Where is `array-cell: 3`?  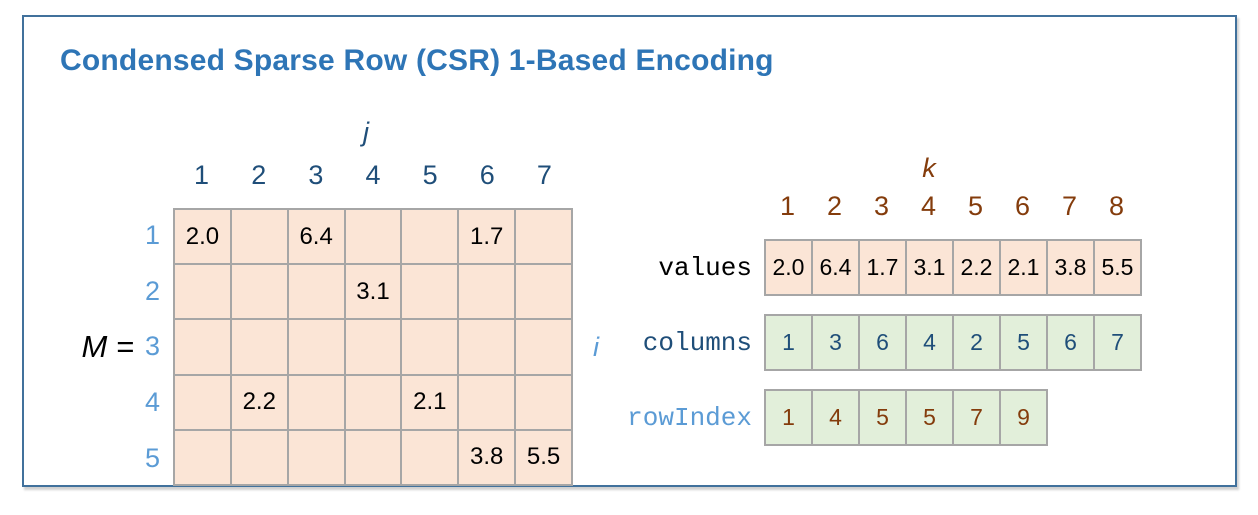
array-cell: 3 is located at coordinates (835, 342).